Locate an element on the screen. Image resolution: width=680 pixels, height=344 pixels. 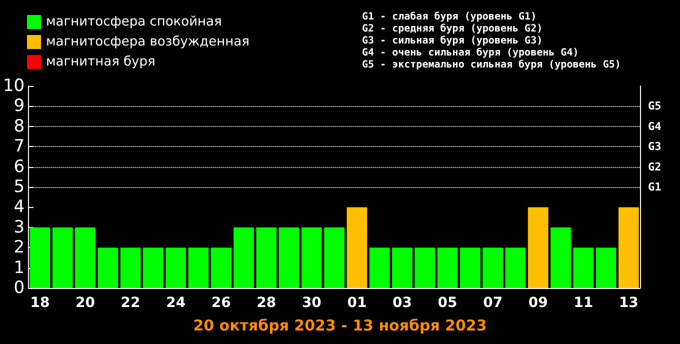
x-tick-label: 30 is located at coordinates (312, 303).